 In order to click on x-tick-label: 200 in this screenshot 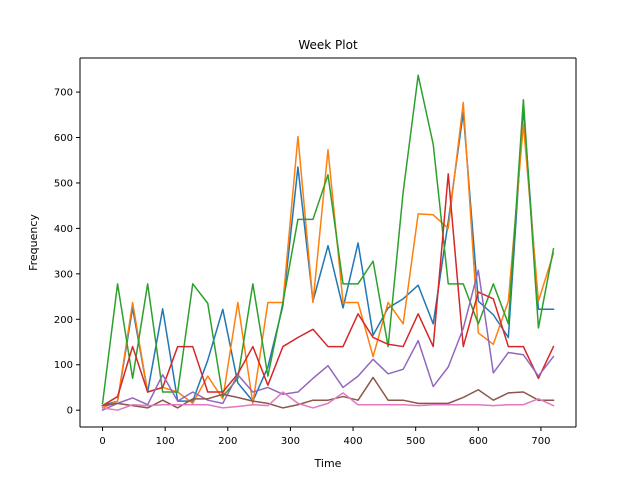, I will do `click(227, 441)`.